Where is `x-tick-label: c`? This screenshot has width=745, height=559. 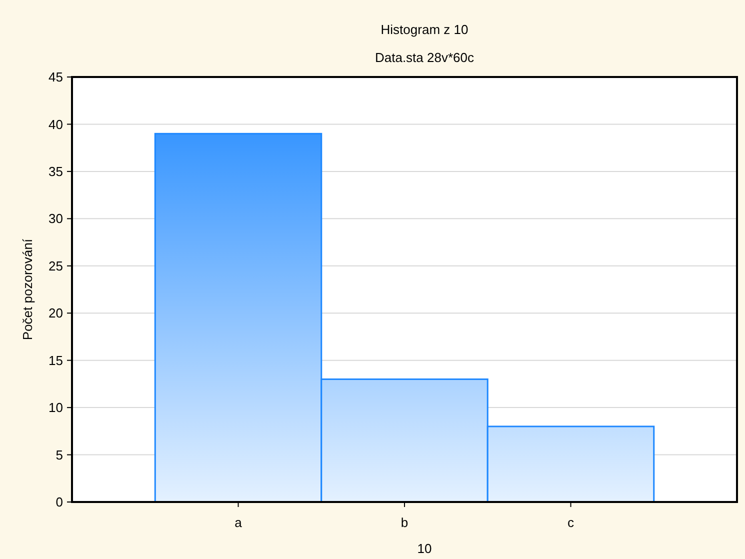 x-tick-label: c is located at coordinates (571, 522).